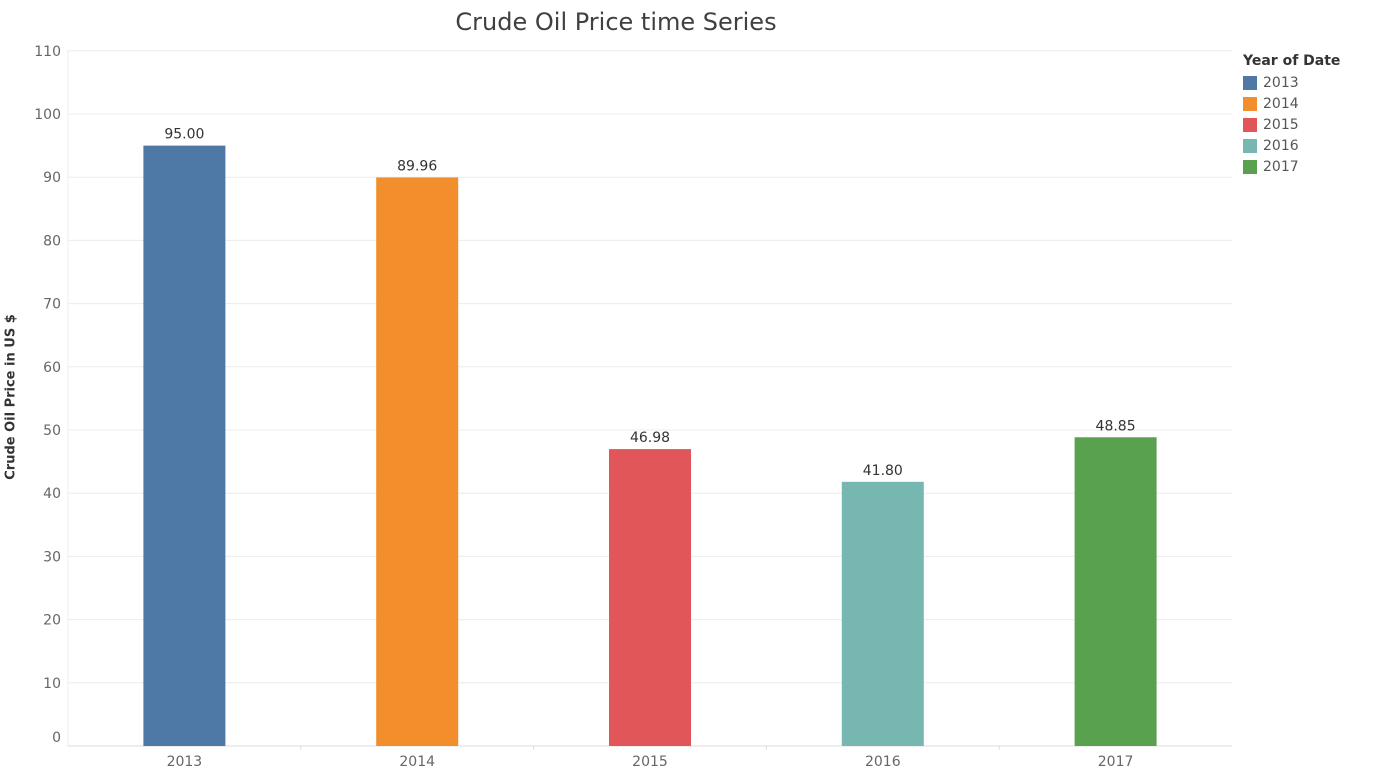 This screenshot has height=771, width=1382. Describe the element at coordinates (52, 684) in the screenshot. I see `y-tick-label: 10` at that location.